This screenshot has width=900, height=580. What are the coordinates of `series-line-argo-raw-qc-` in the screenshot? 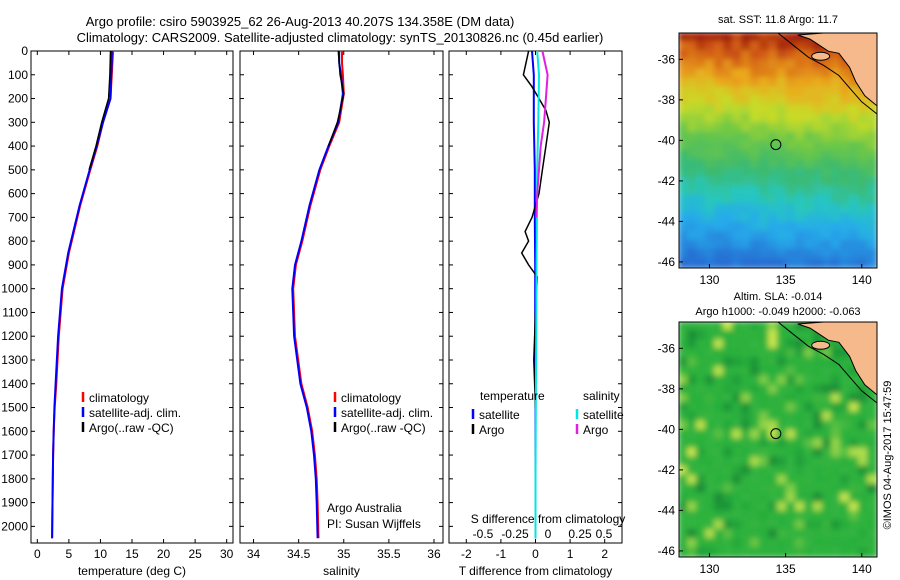 It's located at (336, 98).